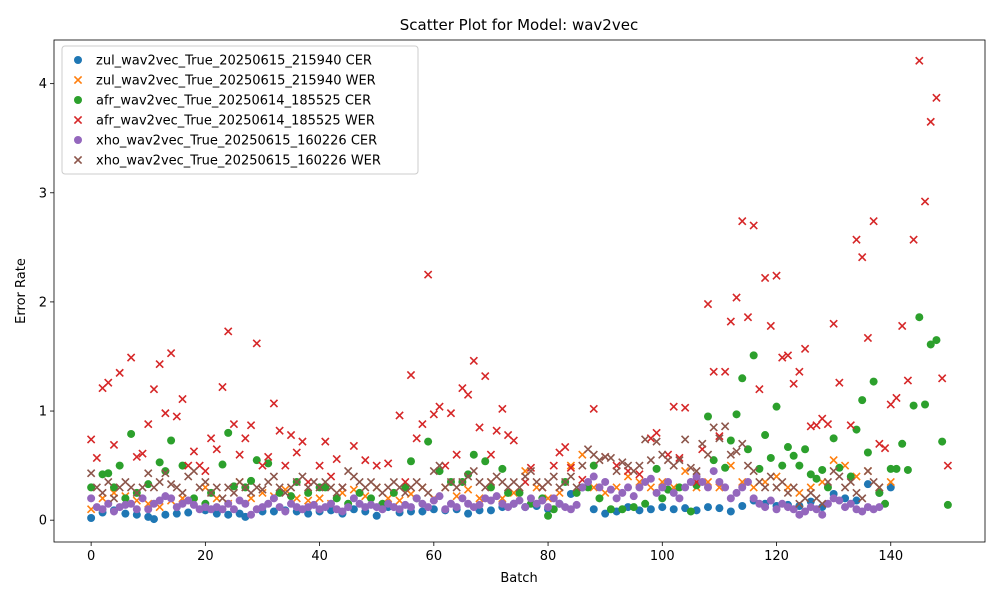  What do you see at coordinates (240, 110) in the screenshot?
I see `legend-box` at bounding box center [240, 110].